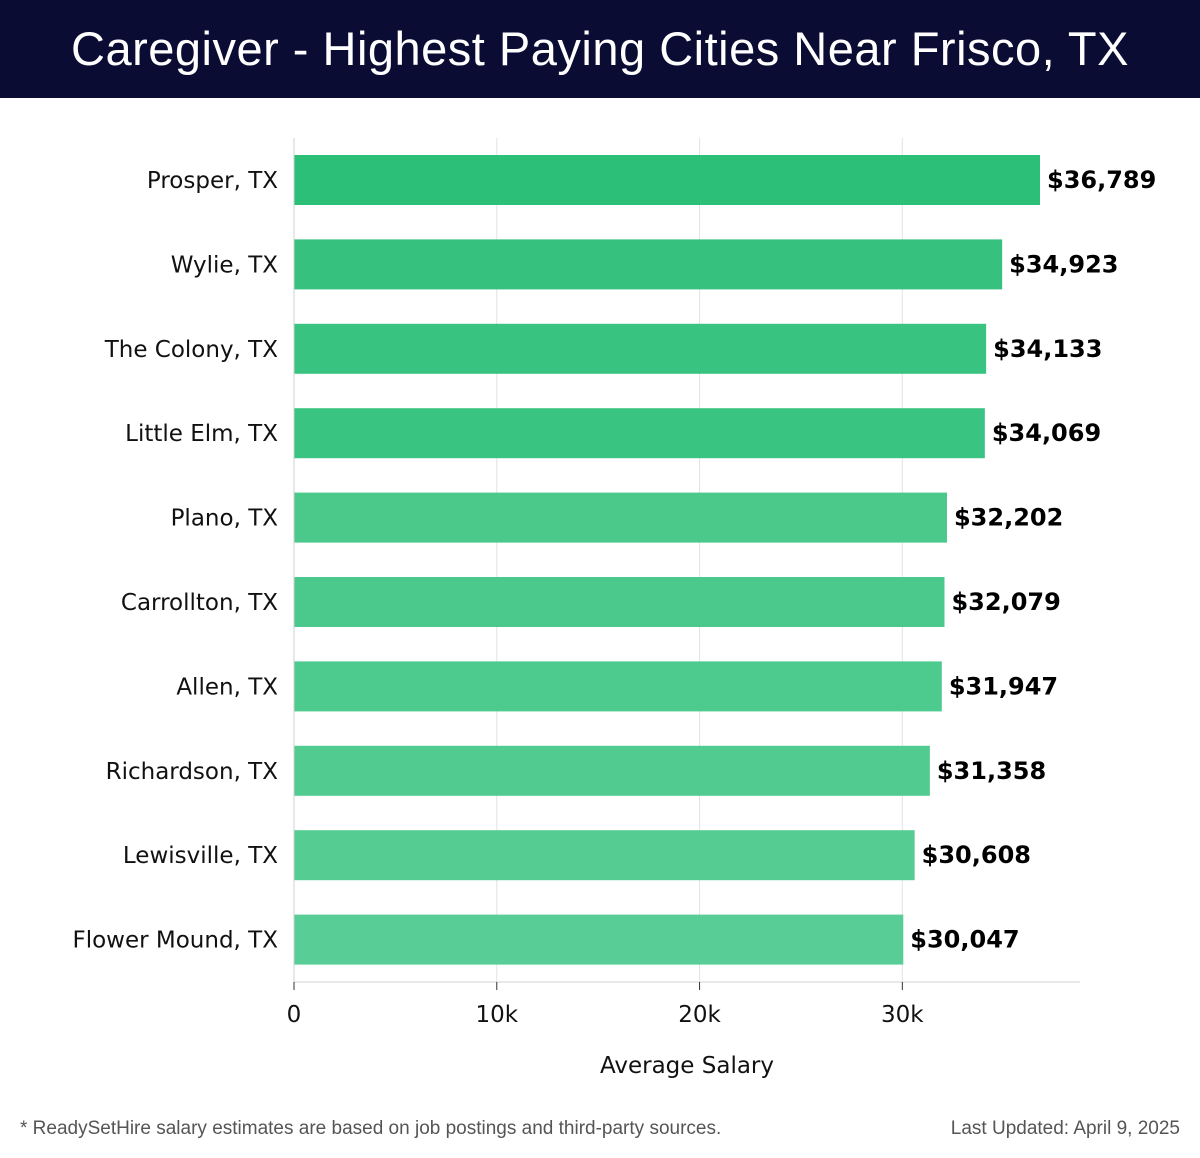 The width and height of the screenshot is (1200, 1158). What do you see at coordinates (192, 772) in the screenshot?
I see `category-label: Richardson, TX` at bounding box center [192, 772].